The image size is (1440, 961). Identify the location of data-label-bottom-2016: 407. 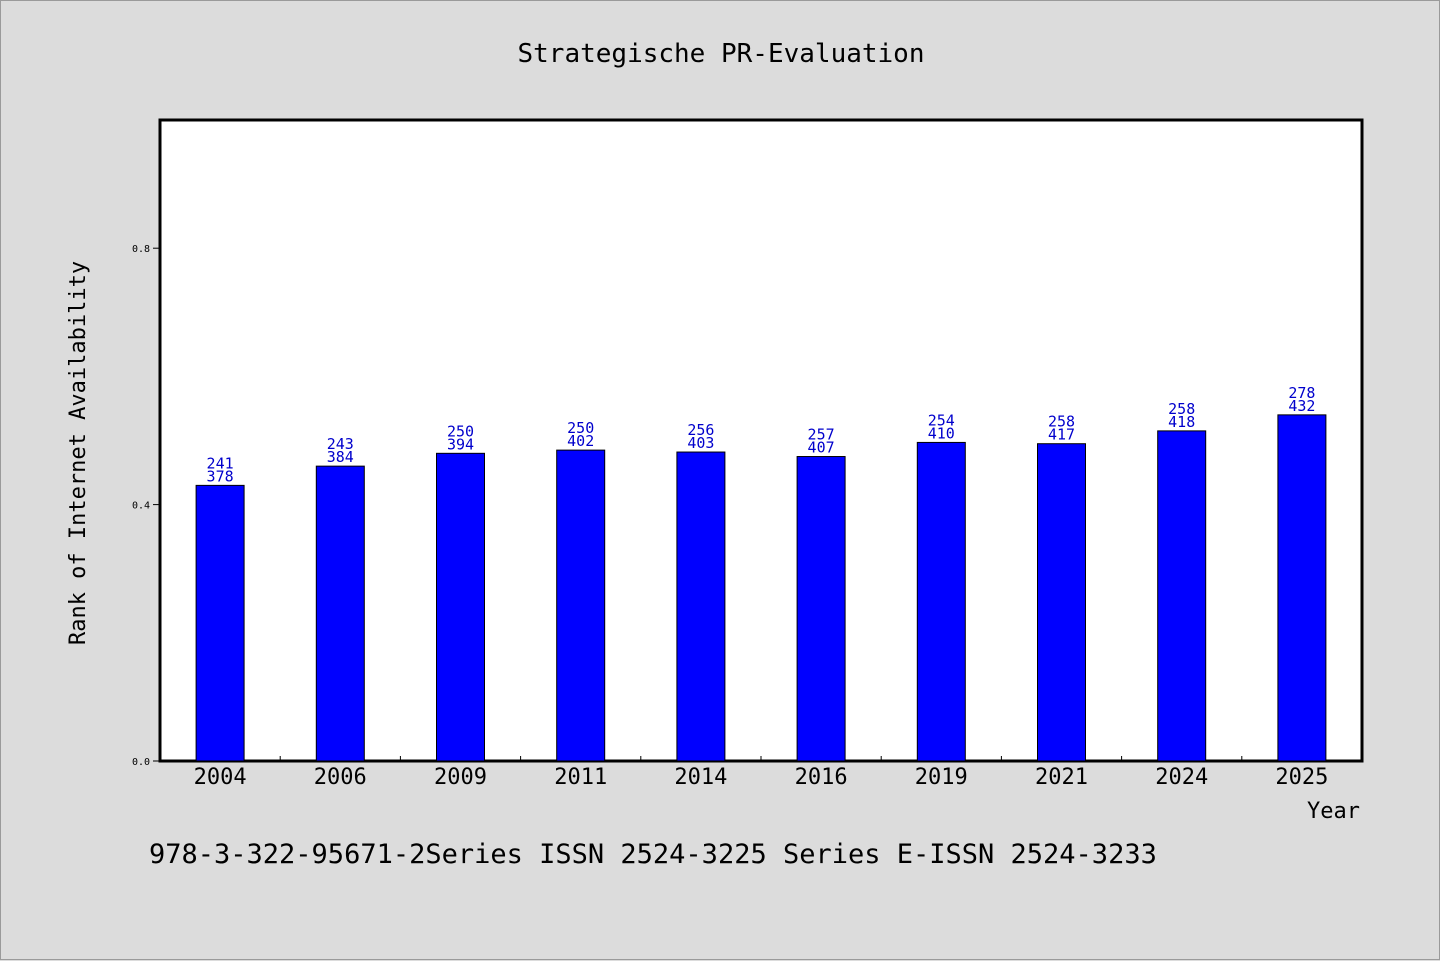
(821, 448).